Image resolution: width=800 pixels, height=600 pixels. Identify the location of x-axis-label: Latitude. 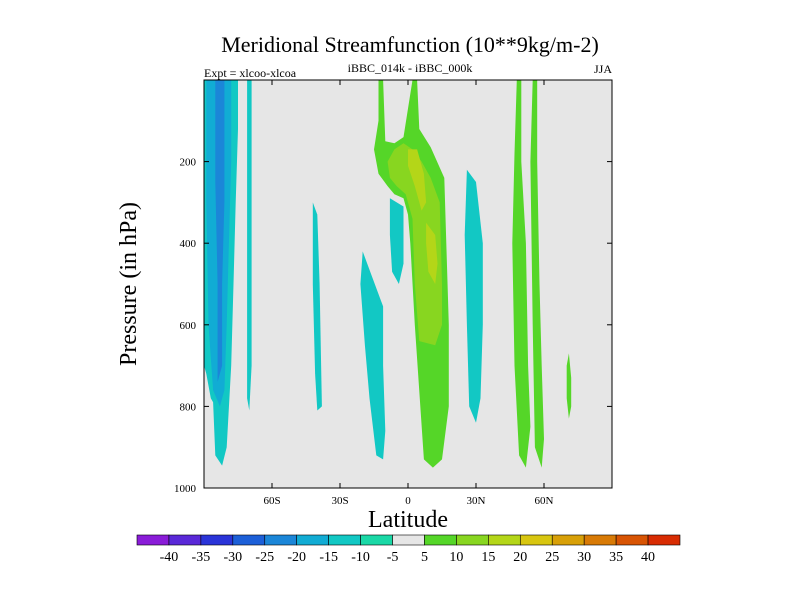
(408, 520).